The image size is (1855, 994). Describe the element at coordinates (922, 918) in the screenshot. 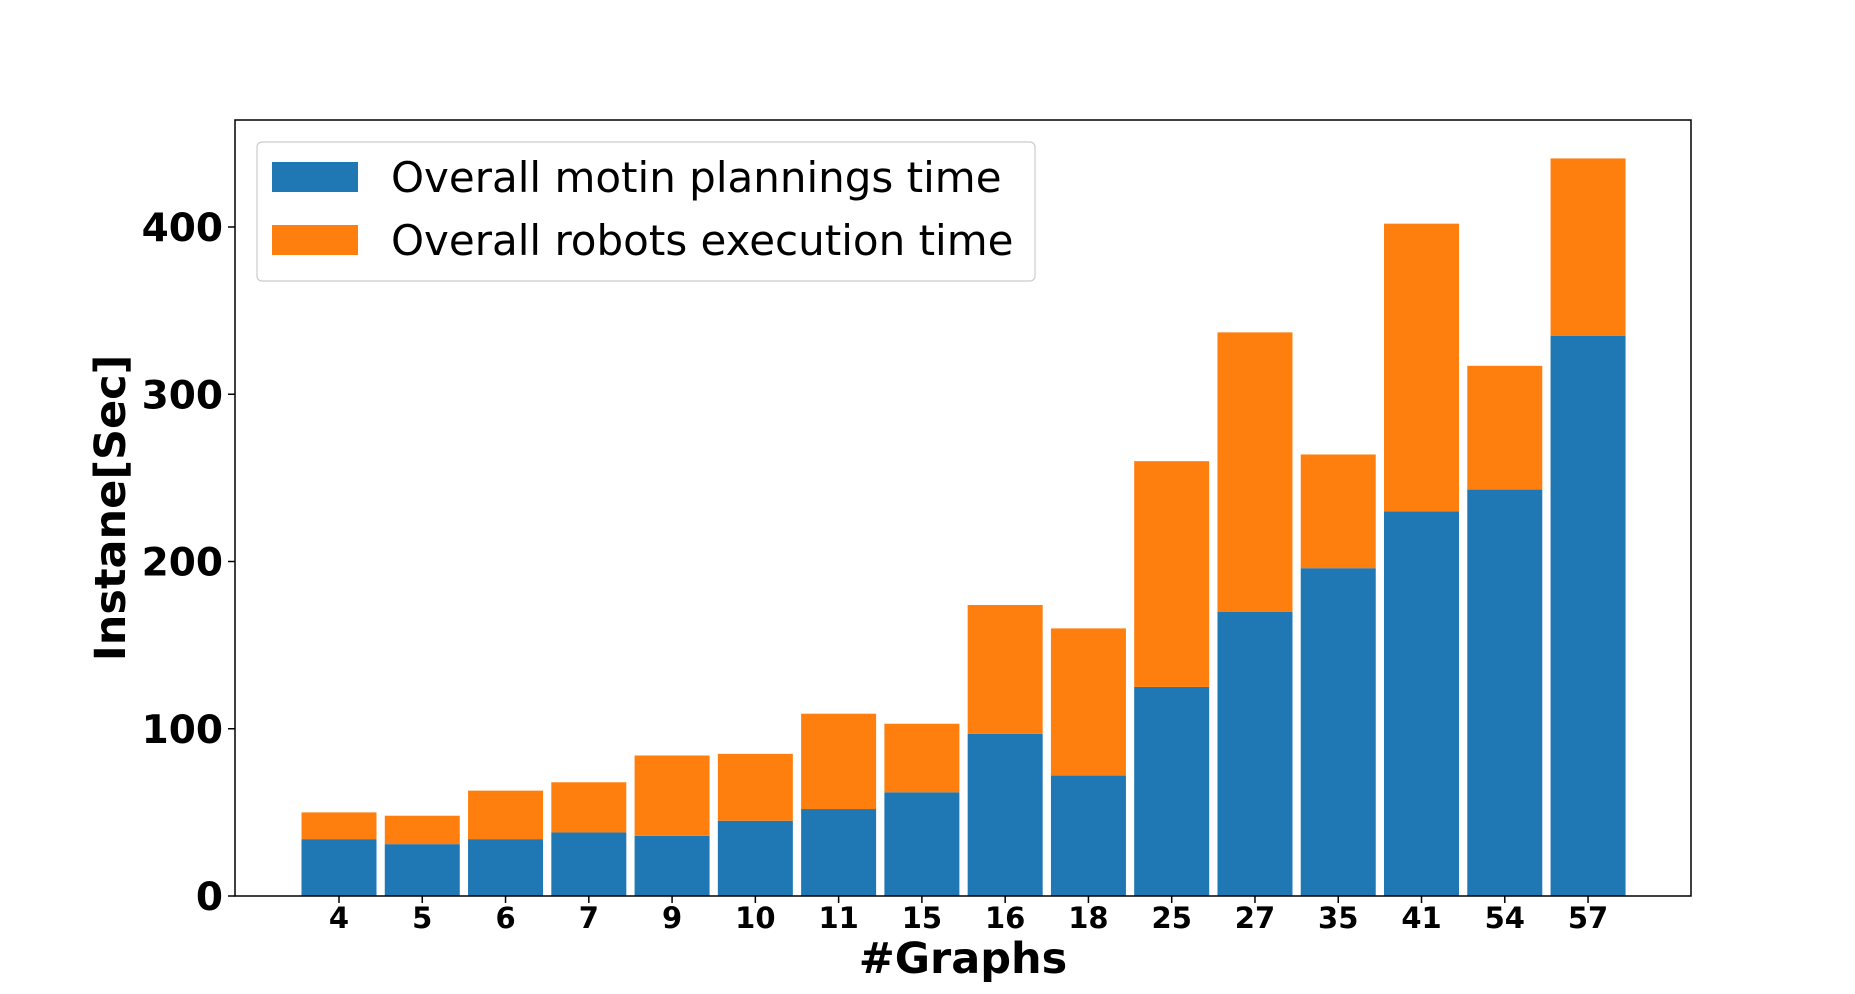

I see `x-tick-label-15: 15` at that location.